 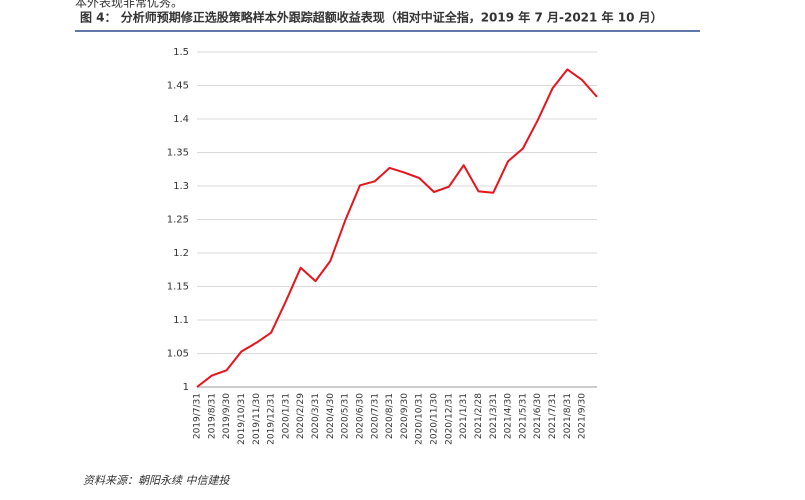 I want to click on x-tick-label: 2020/2/29, so click(x=301, y=416).